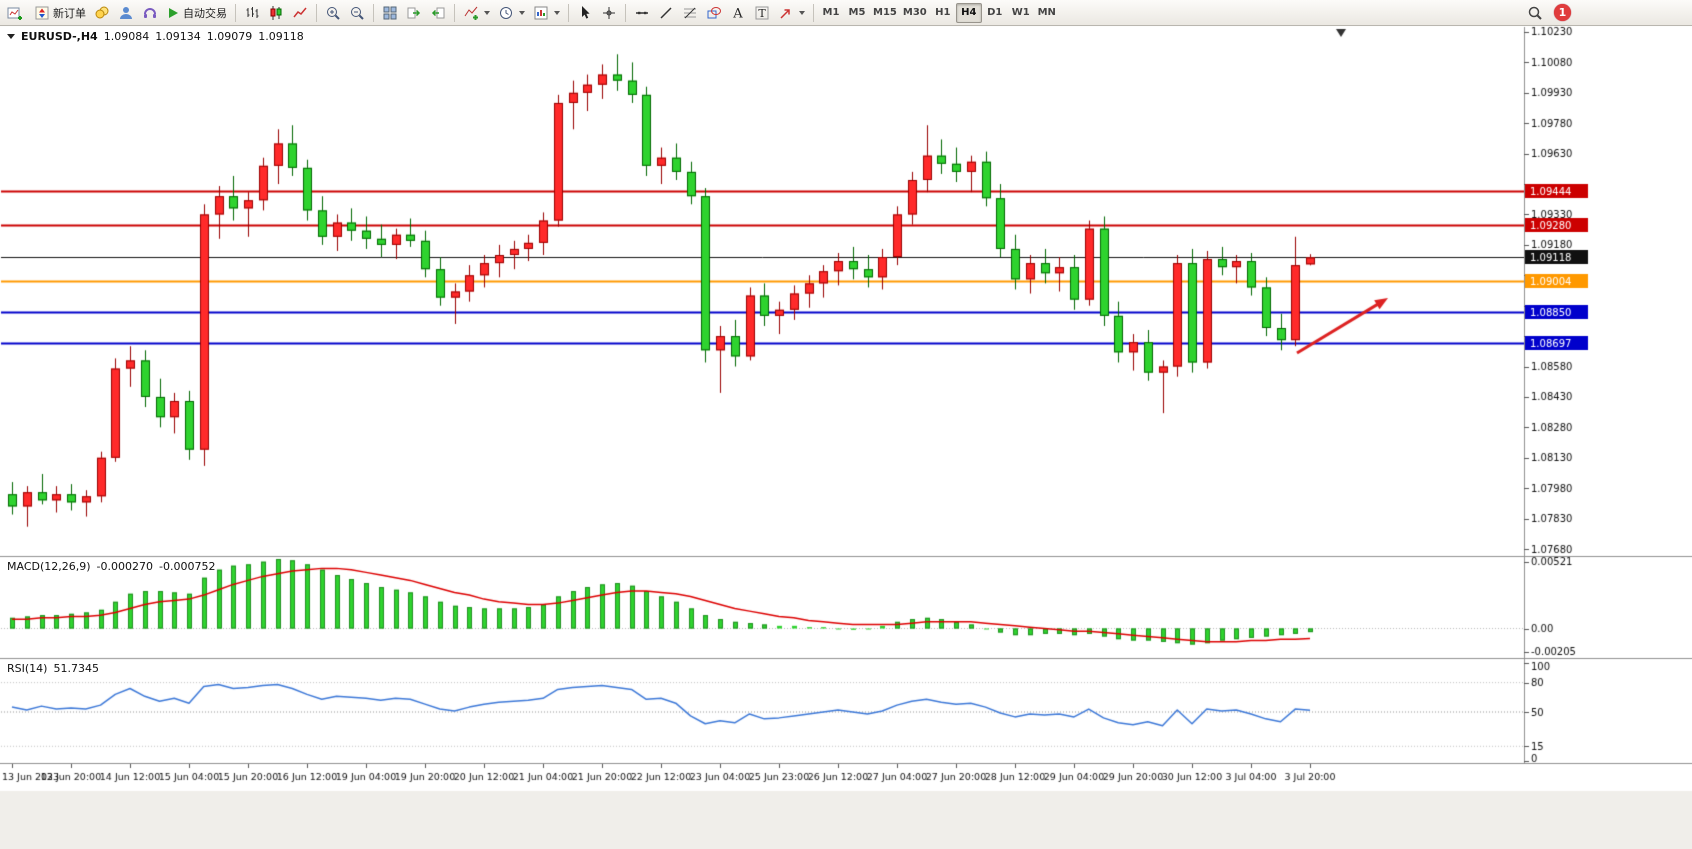 The height and width of the screenshot is (849, 1692). I want to click on timeframe-mn: MN, so click(1047, 13).